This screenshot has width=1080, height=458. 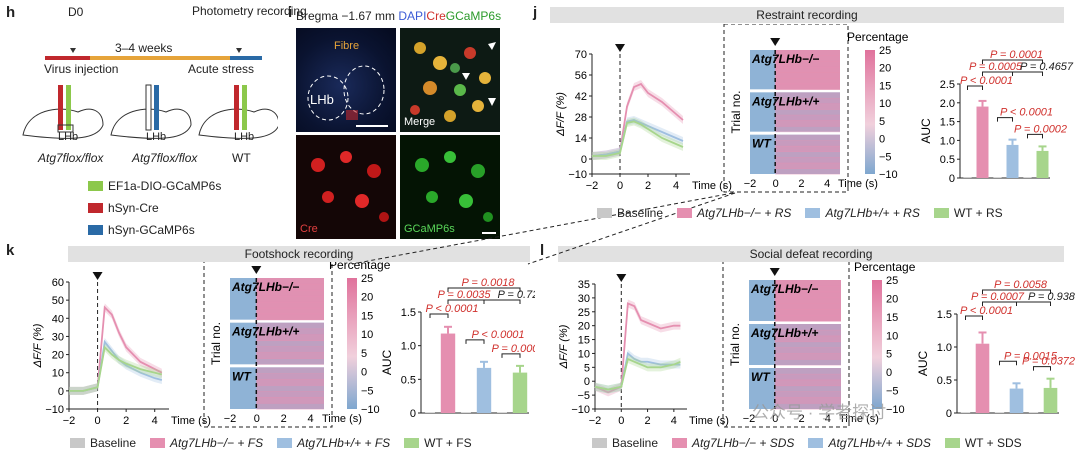 I want to click on stat-label: P = 0.0372, so click(x=1048, y=362).